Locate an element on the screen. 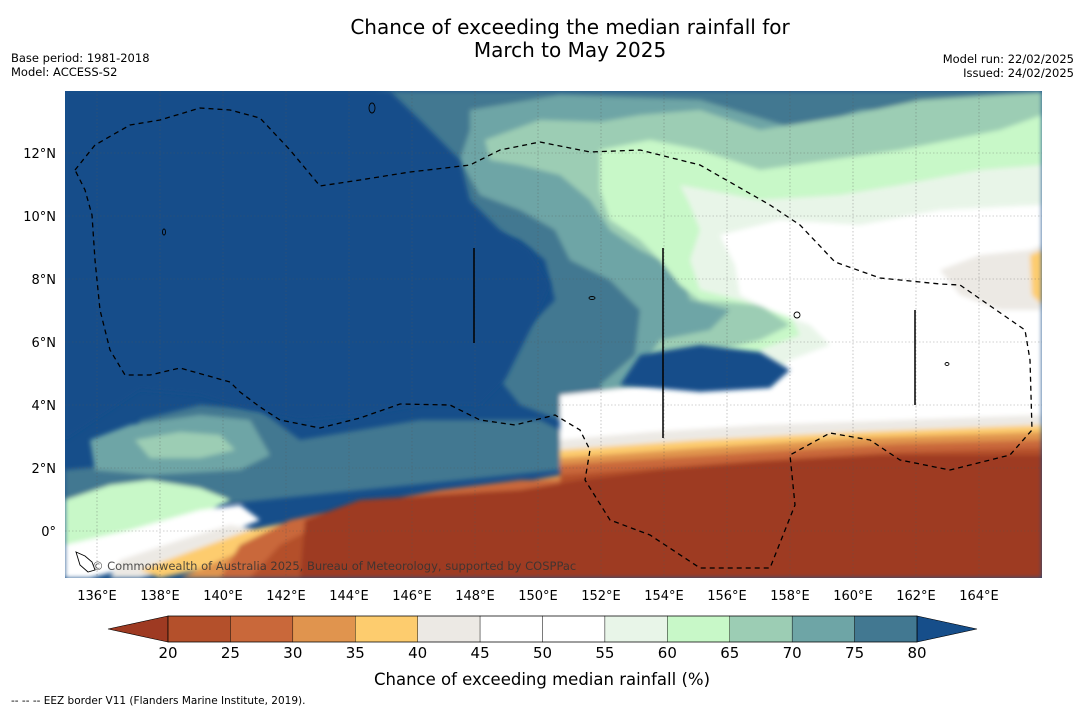 This screenshot has height=713, width=1085. lon-label: 150°E is located at coordinates (538, 596).